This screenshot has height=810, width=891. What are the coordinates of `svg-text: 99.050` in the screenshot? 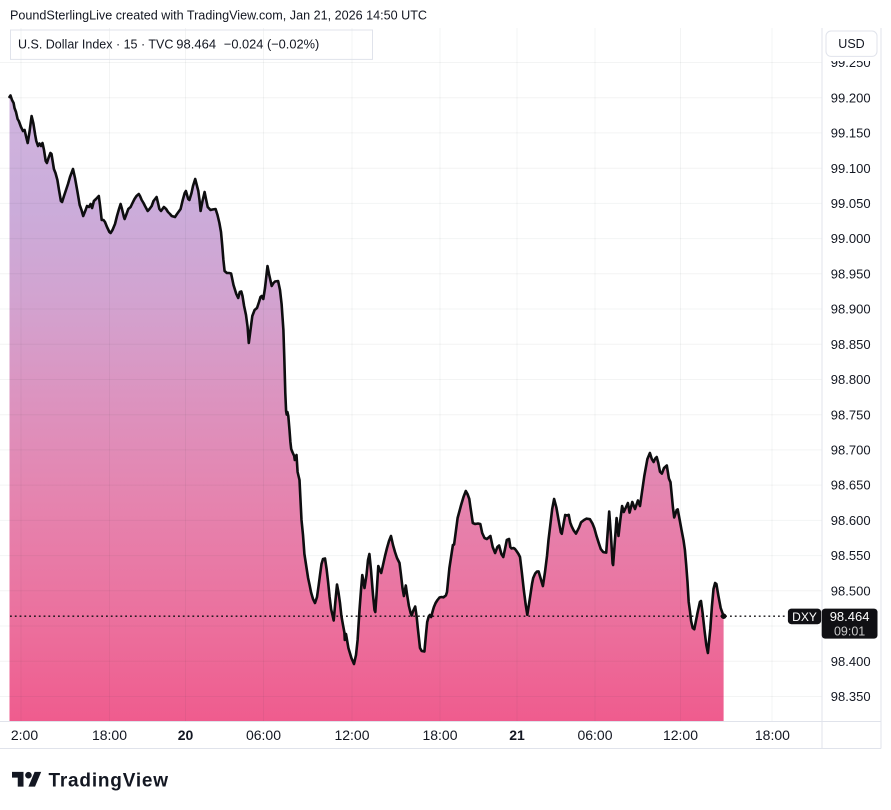 It's located at (851, 203).